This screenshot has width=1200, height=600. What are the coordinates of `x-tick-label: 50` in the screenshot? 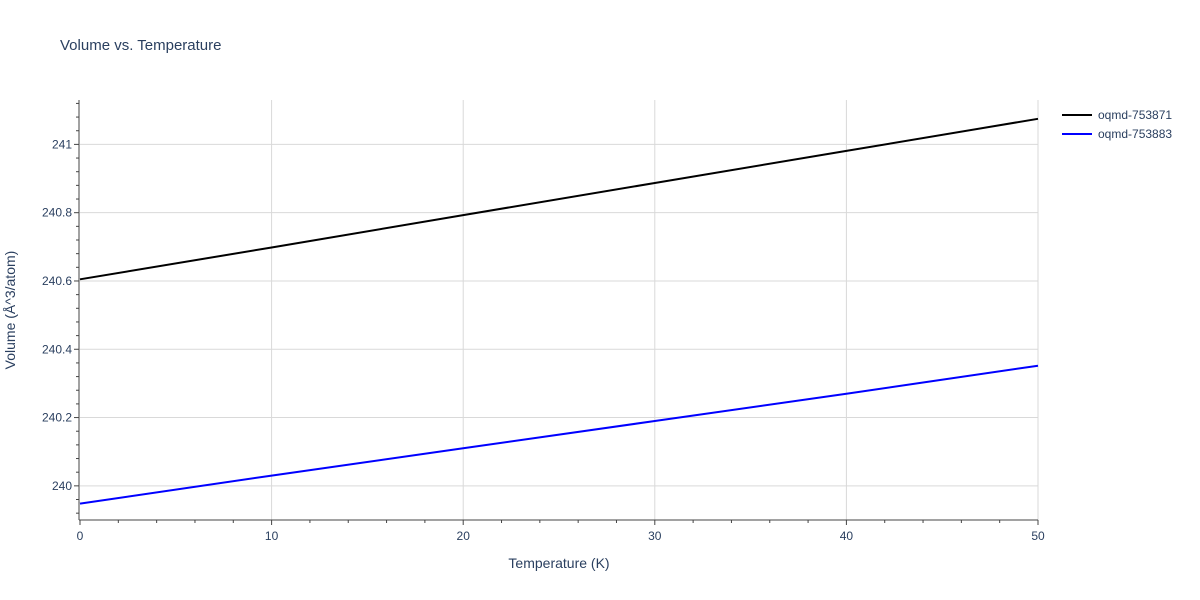 It's located at (1038, 536).